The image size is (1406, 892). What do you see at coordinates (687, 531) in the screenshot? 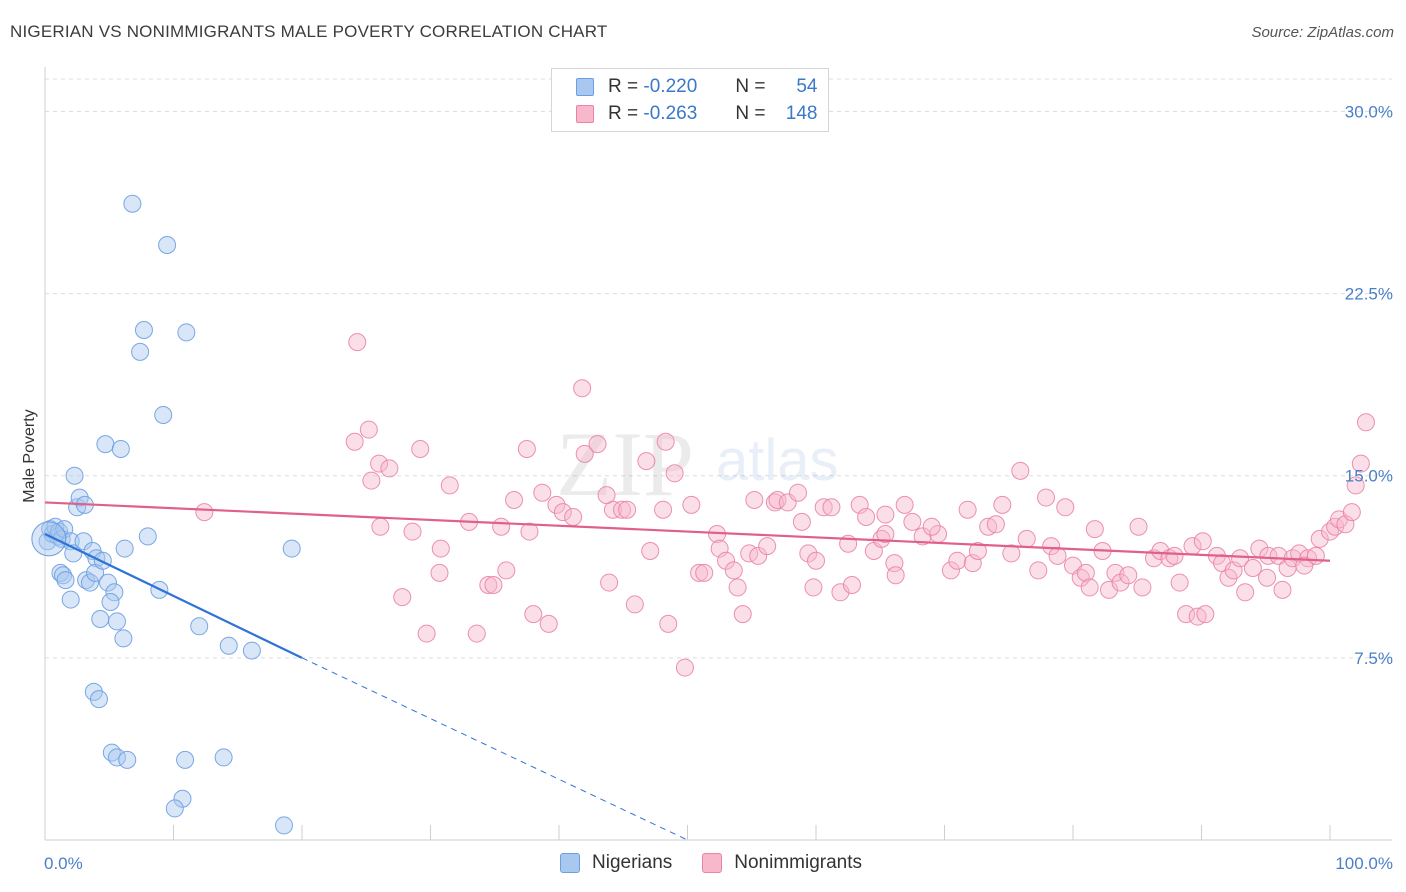
I see `trend-line-nonimmigrants` at bounding box center [687, 531].